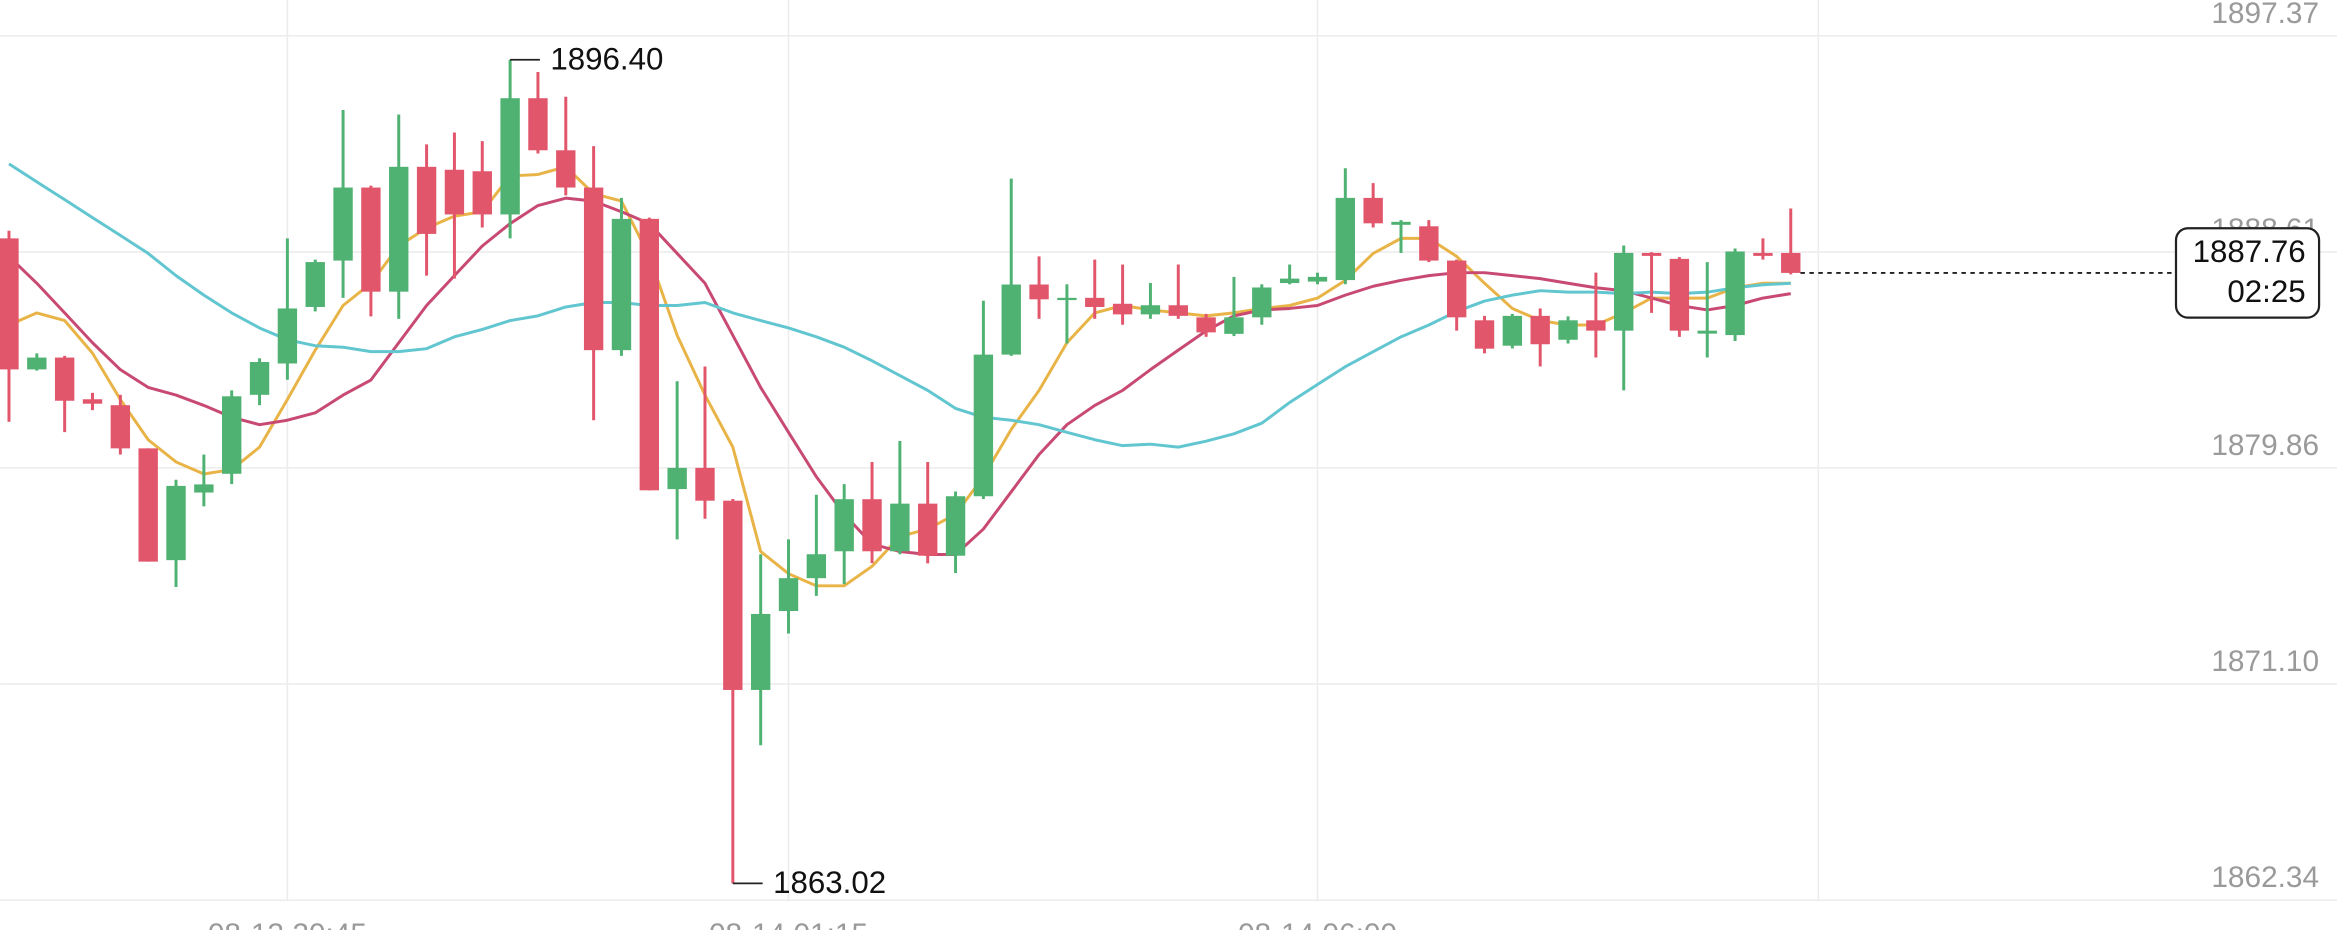  What do you see at coordinates (2249, 251) in the screenshot?
I see `last-price-label: 1887.76` at bounding box center [2249, 251].